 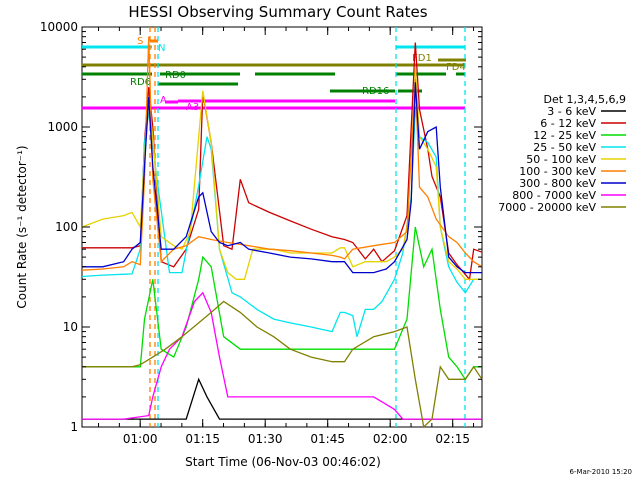 I want to click on legend-label: 300 - 800 keV, so click(x=557, y=183).